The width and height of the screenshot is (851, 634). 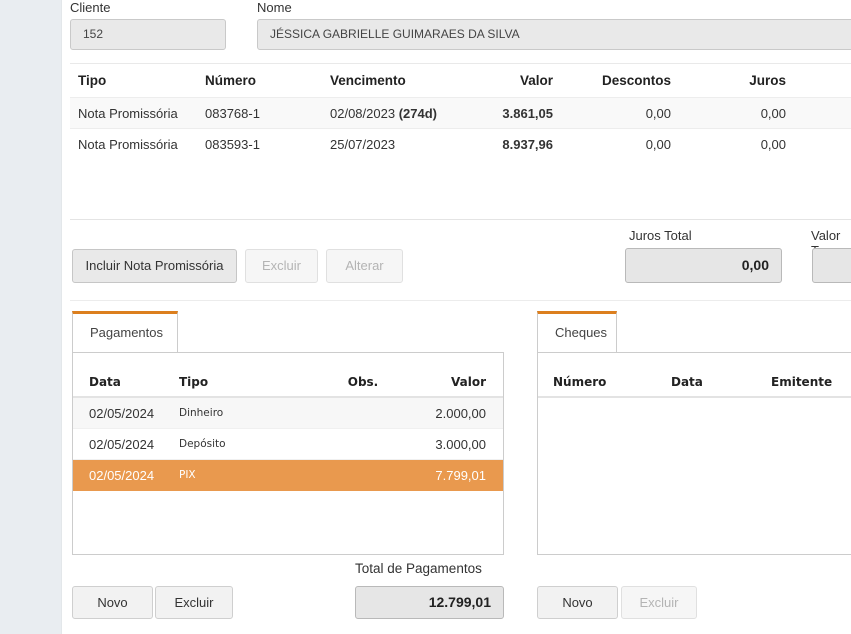 What do you see at coordinates (368, 80) in the screenshot?
I see `col-header-vencimento: Vencimento` at bounding box center [368, 80].